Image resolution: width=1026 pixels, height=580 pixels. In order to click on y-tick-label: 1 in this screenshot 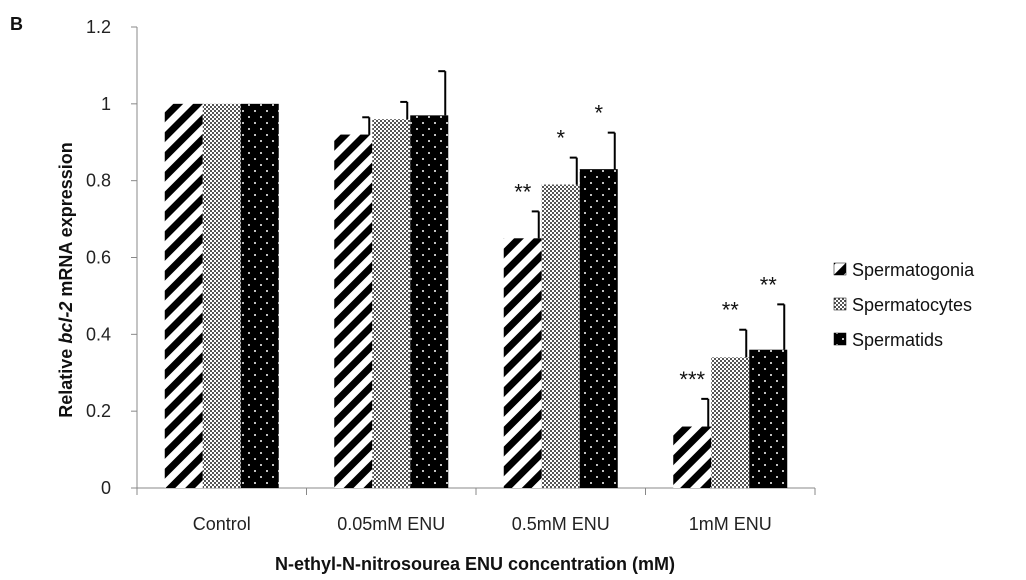, I will do `click(106, 104)`.